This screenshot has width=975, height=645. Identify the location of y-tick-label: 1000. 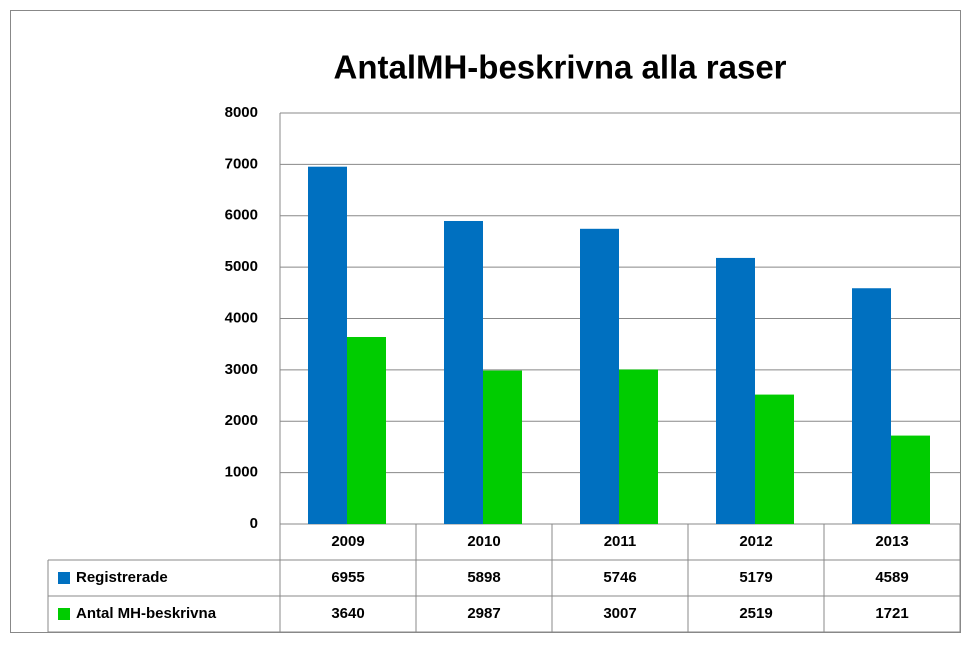
(241, 472).